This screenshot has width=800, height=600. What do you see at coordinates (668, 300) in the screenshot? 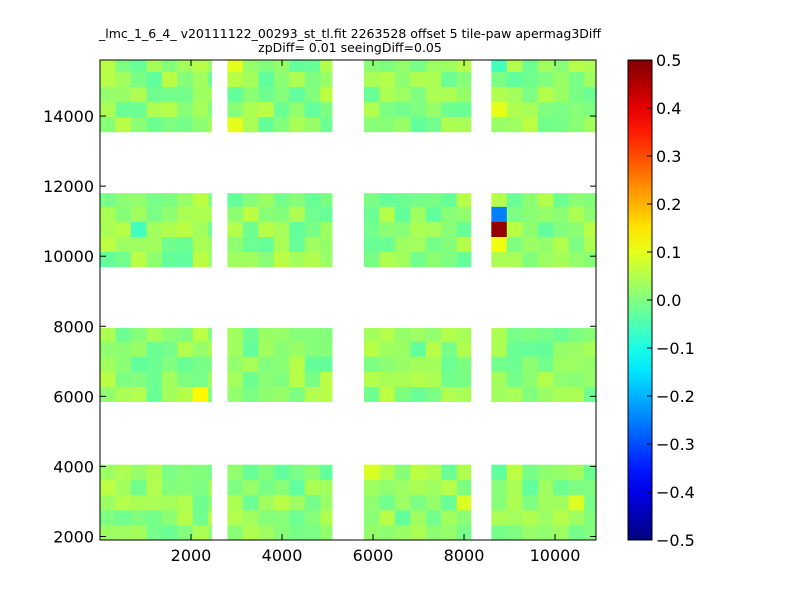
I see `colorbar-tick-label: 0.0` at bounding box center [668, 300].